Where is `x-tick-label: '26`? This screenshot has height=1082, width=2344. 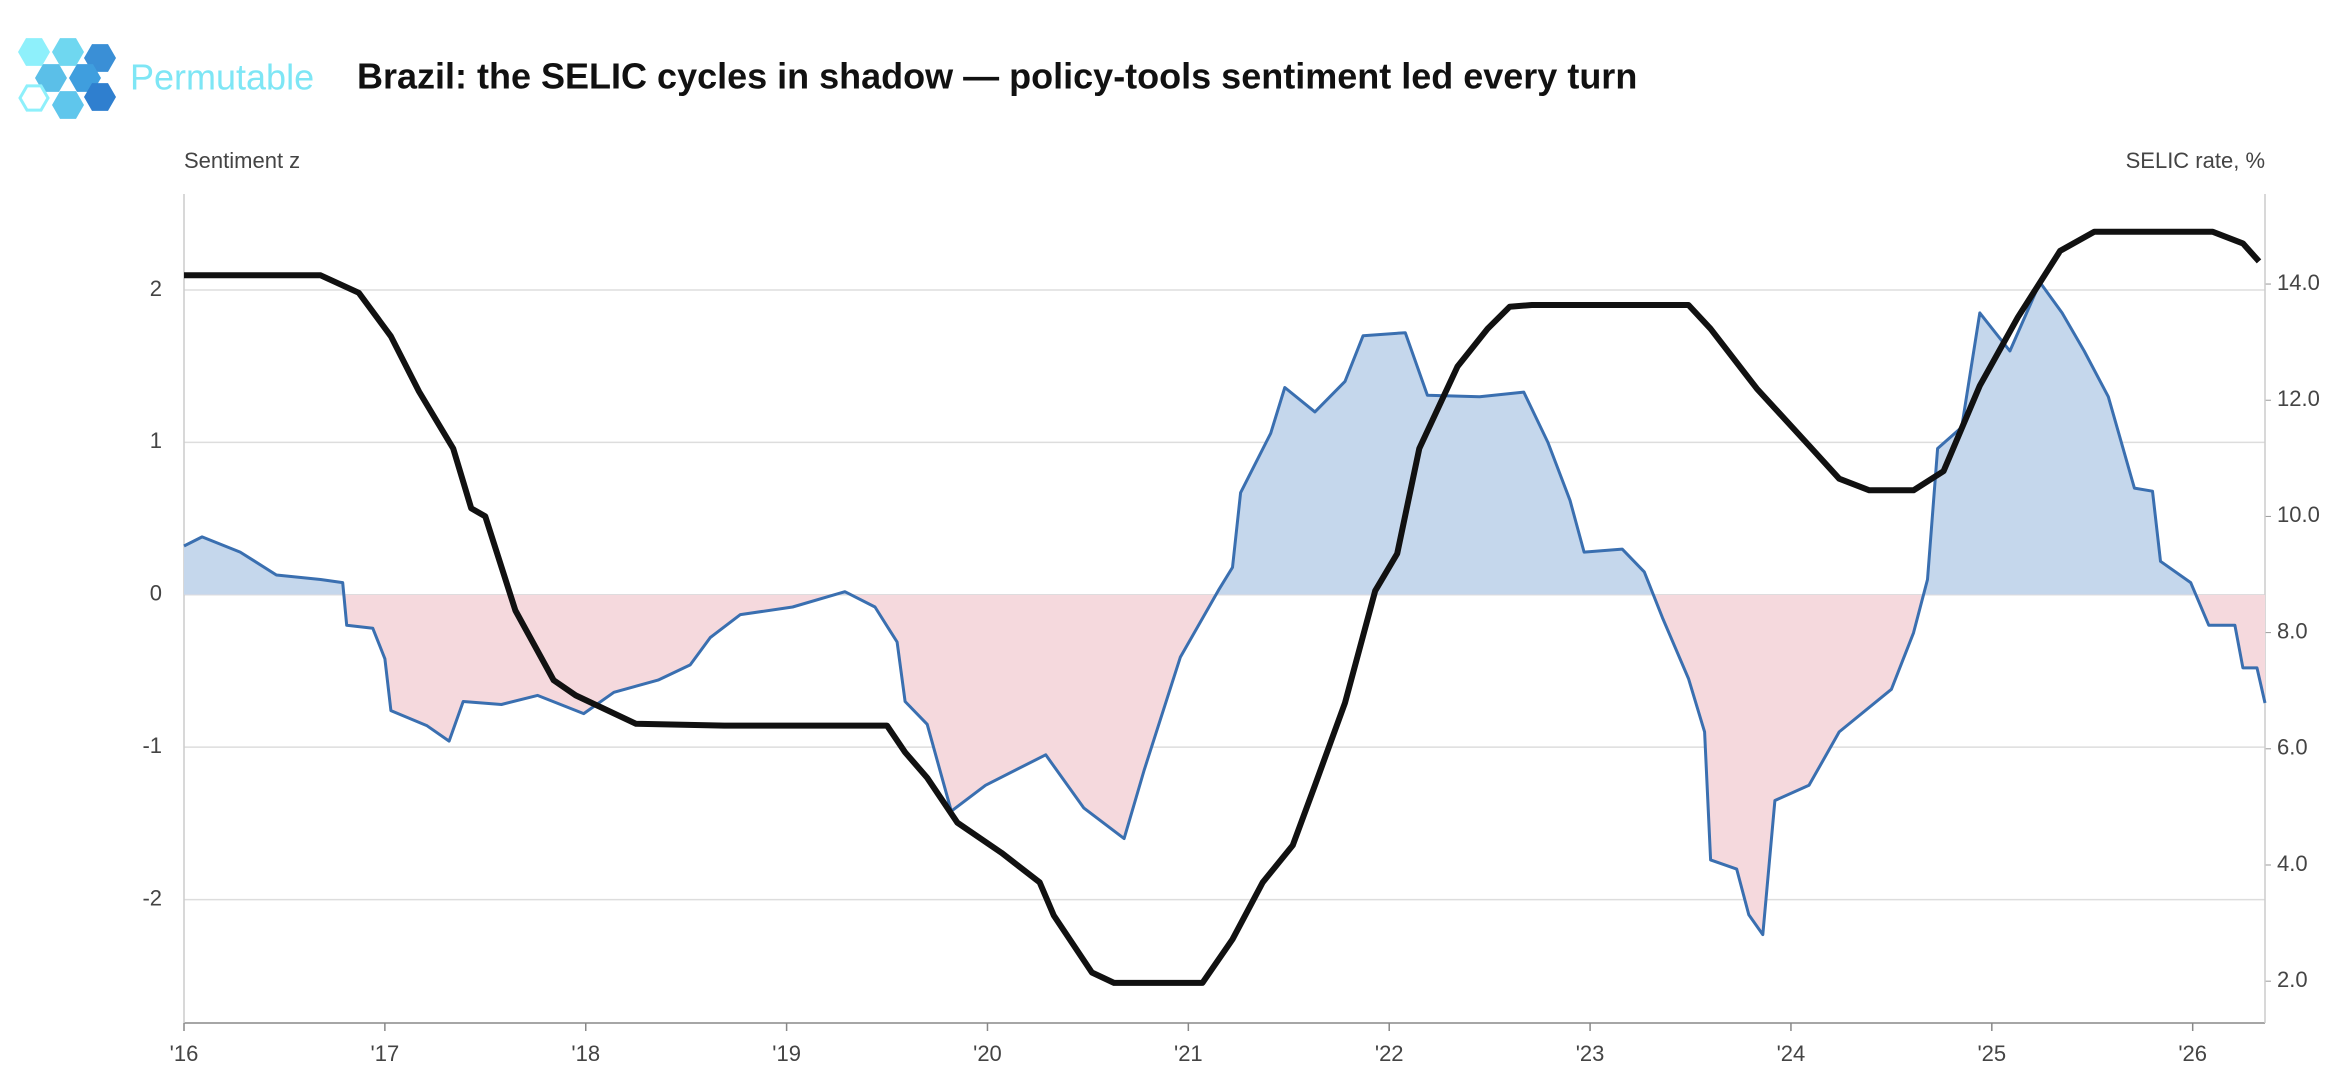
x-tick-label: '26 is located at coordinates (2192, 1053).